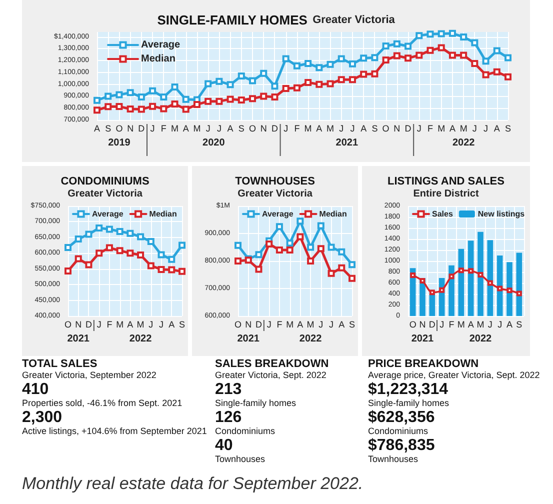 This screenshot has height=504, width=553. I want to click on text: Active listings, +104.6% from September 2021, so click(115, 431).